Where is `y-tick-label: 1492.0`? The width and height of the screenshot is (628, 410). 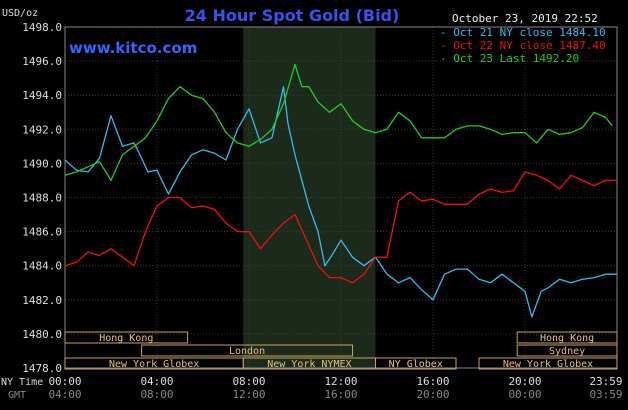
y-tick-label: 1492.0 is located at coordinates (42, 129).